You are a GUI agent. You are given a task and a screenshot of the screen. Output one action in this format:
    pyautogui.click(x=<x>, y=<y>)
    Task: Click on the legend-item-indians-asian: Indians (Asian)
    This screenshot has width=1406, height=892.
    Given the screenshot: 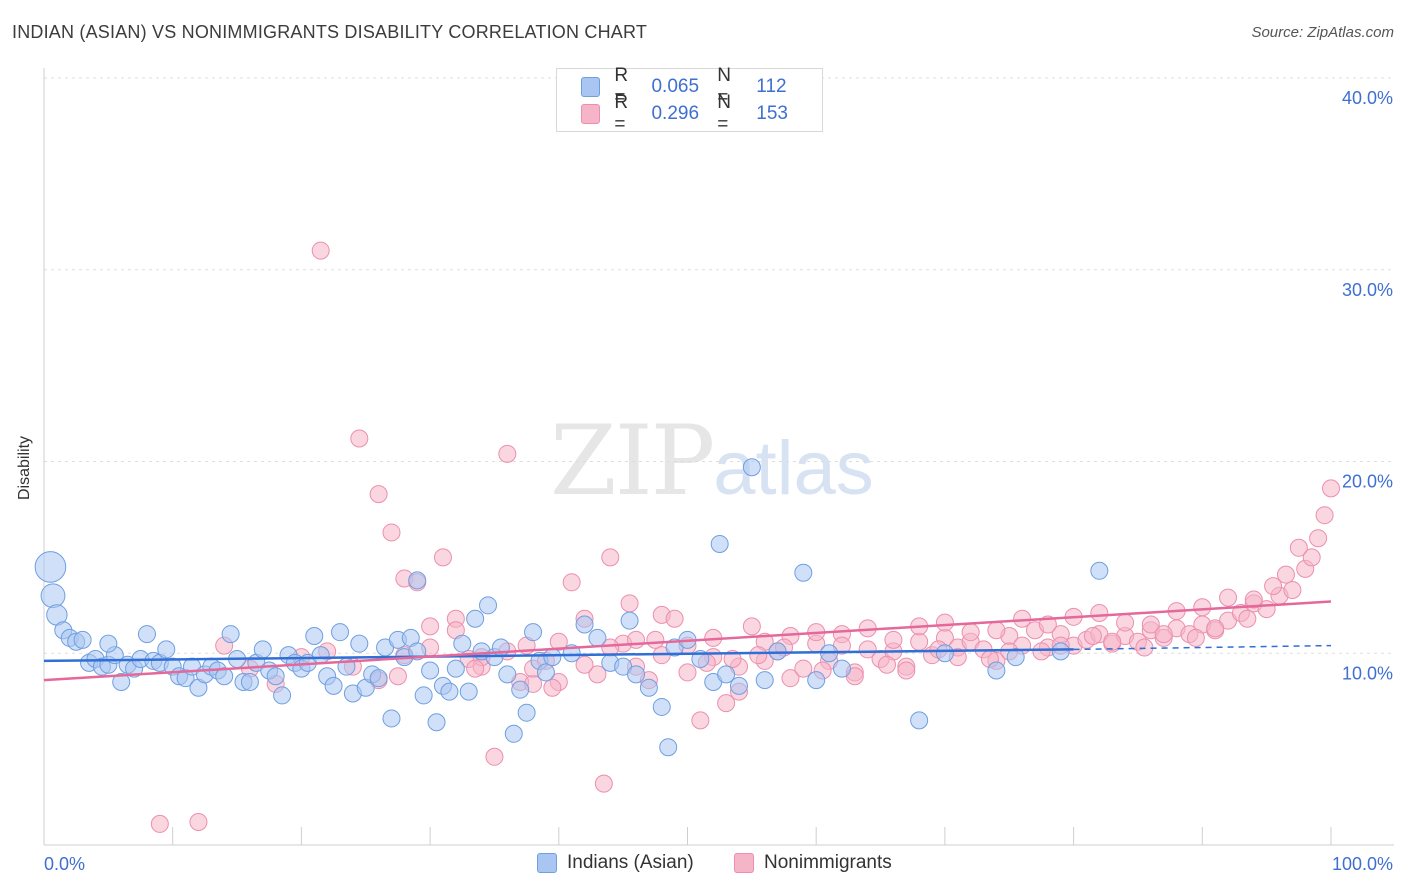 What is the action you would take?
    pyautogui.click(x=615, y=863)
    